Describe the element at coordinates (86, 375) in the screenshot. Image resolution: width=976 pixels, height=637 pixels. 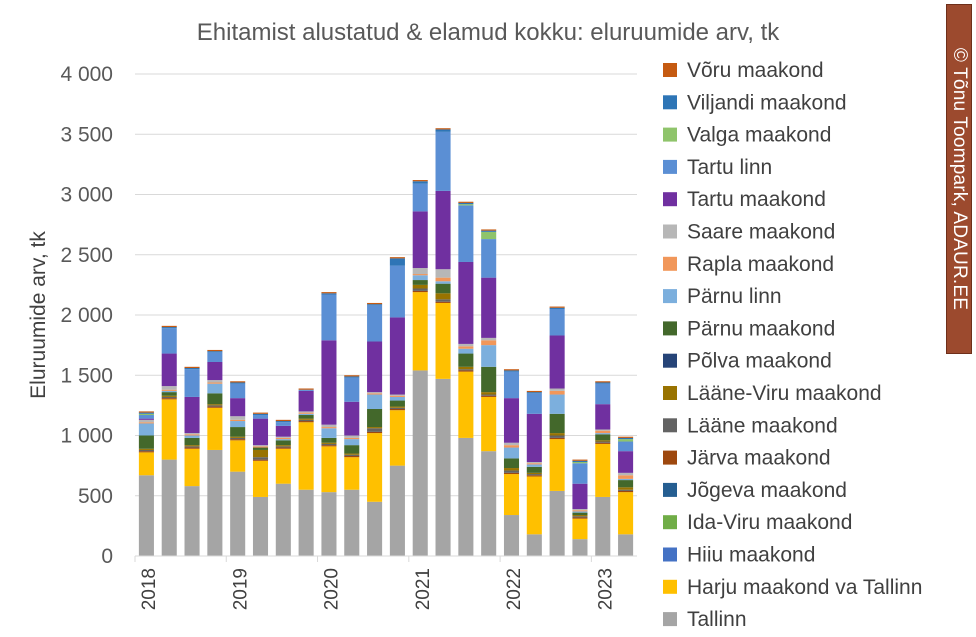
I see `y-tick-label: 1 500` at that location.